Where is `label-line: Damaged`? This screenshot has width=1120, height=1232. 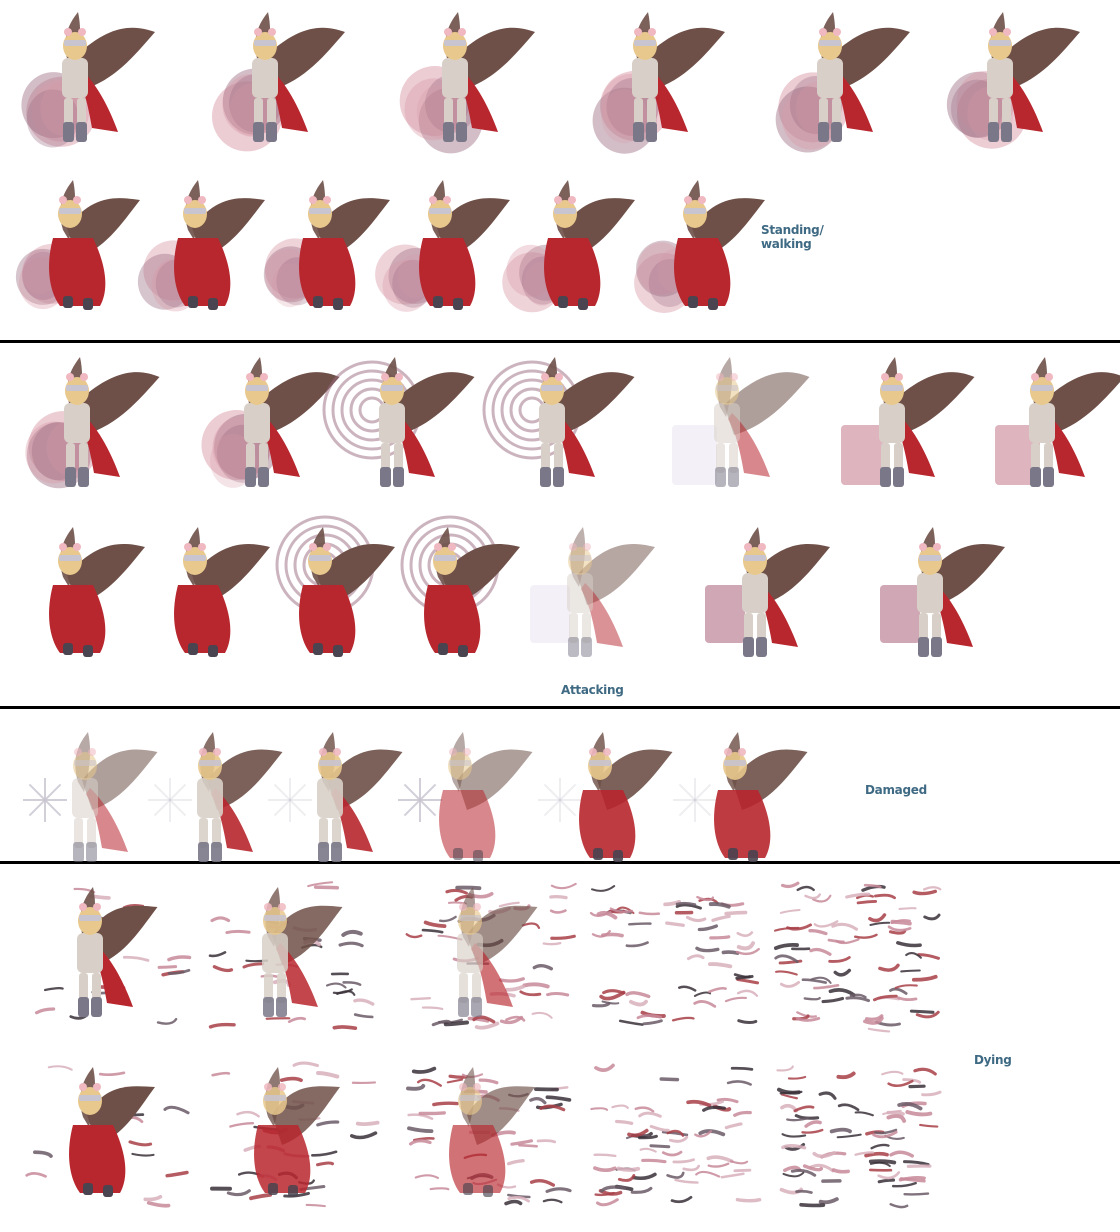
label-line: Damaged is located at coordinates (896, 790).